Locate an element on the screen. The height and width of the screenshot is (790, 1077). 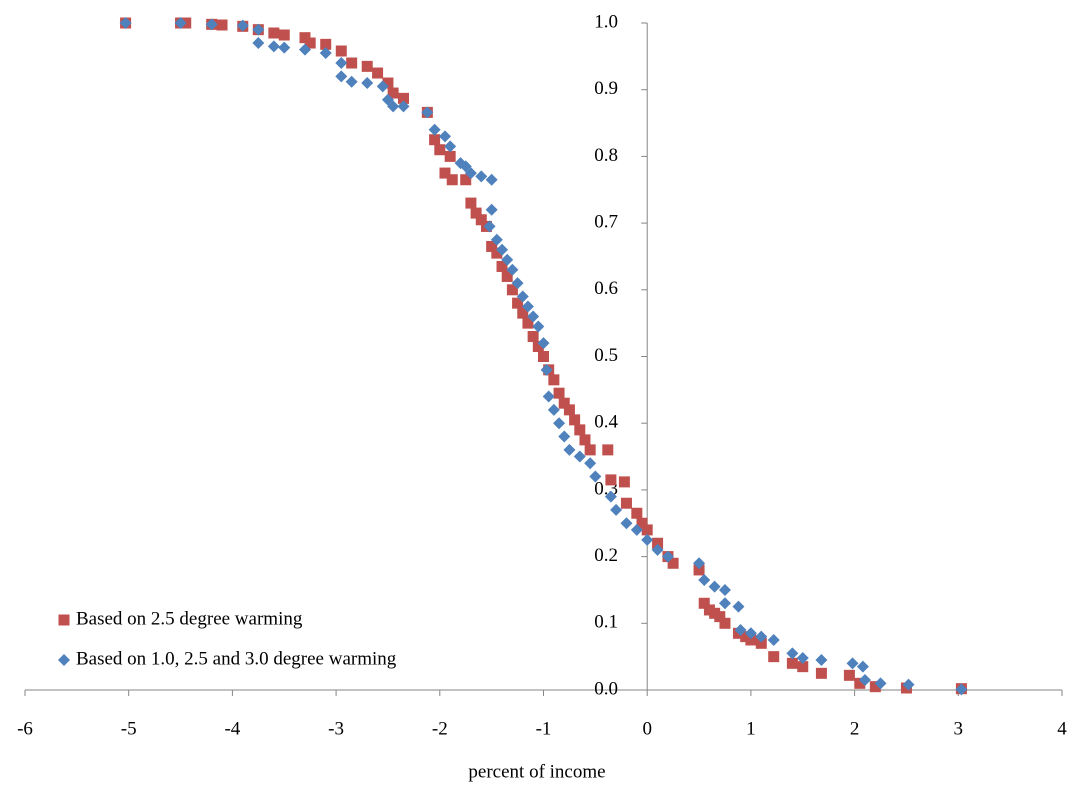
x-tick-label: -5 is located at coordinates (129, 728).